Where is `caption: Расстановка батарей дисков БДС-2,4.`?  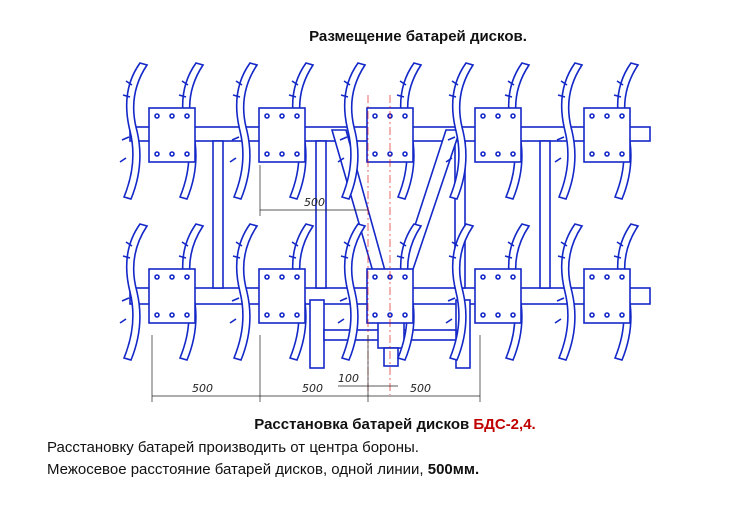
caption: Расстановка батарей дисков БДС-2,4. is located at coordinates (377, 424).